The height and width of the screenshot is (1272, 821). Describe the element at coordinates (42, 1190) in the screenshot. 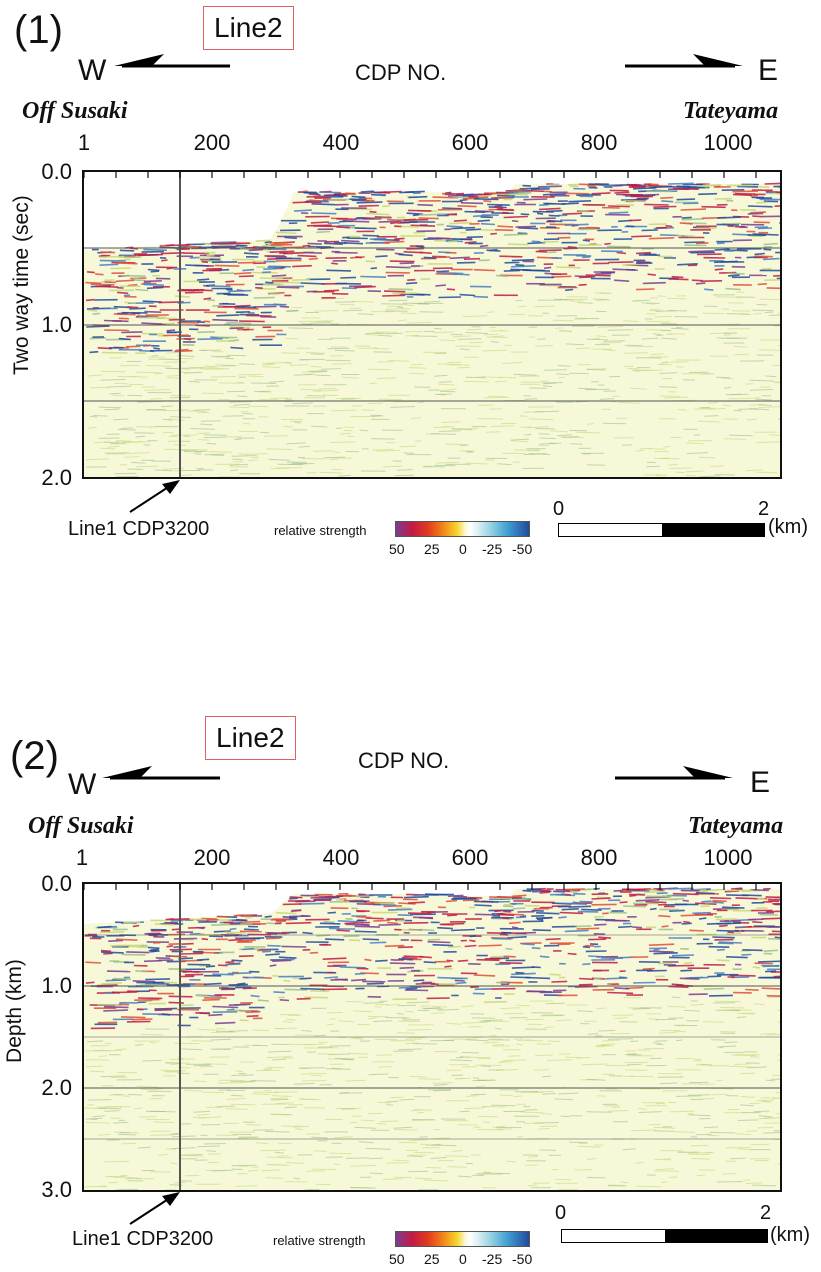

I see `y-tick-label: 3.0` at that location.